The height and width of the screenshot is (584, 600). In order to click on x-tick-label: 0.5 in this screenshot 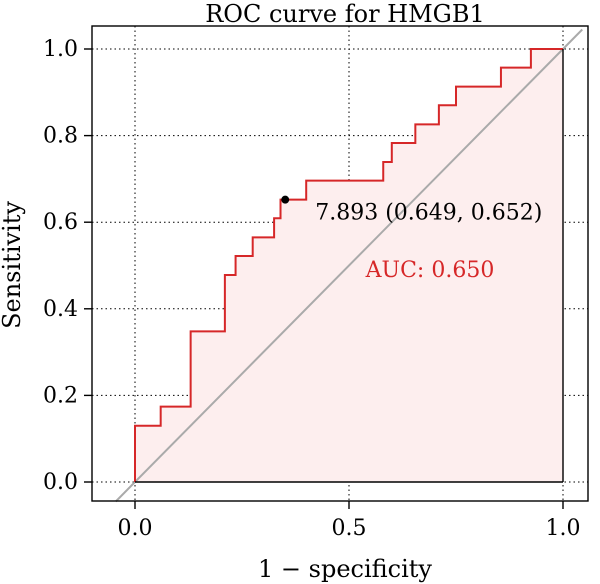, I will do `click(349, 528)`.